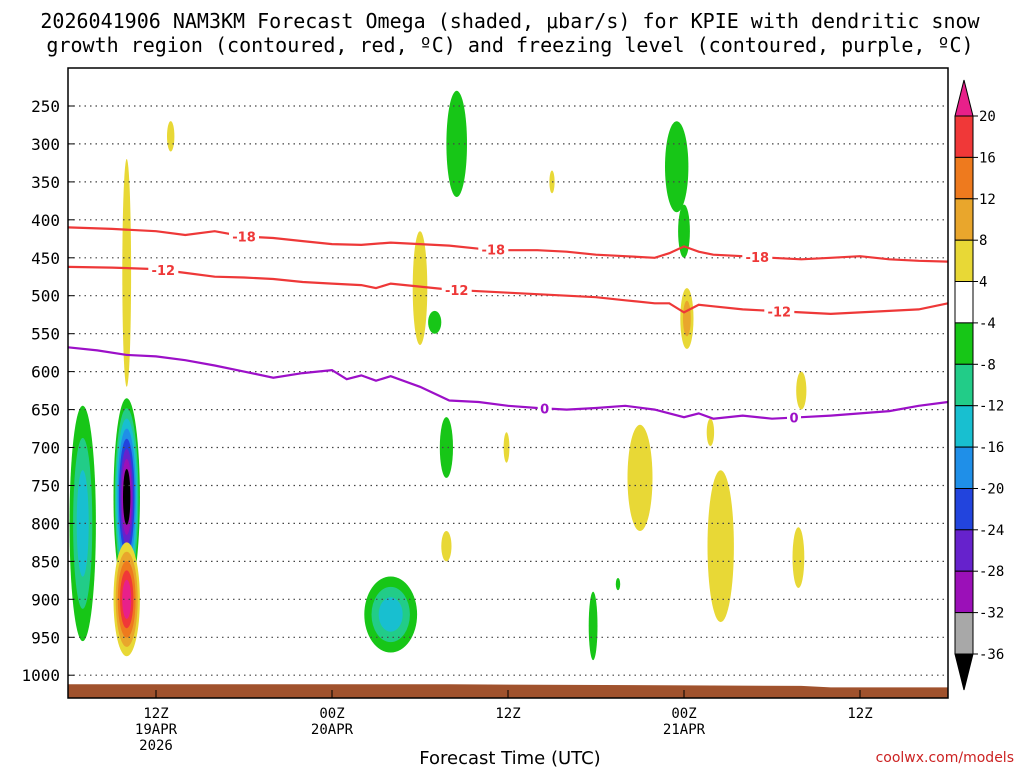 The image size is (1024, 768). Describe the element at coordinates (987, 365) in the screenshot. I see `colorbar-label-6: -8` at that location.